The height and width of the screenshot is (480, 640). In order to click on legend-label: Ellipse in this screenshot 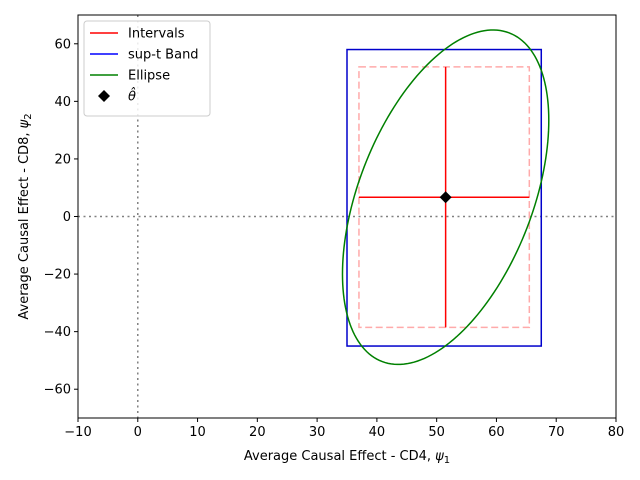, I will do `click(149, 76)`.